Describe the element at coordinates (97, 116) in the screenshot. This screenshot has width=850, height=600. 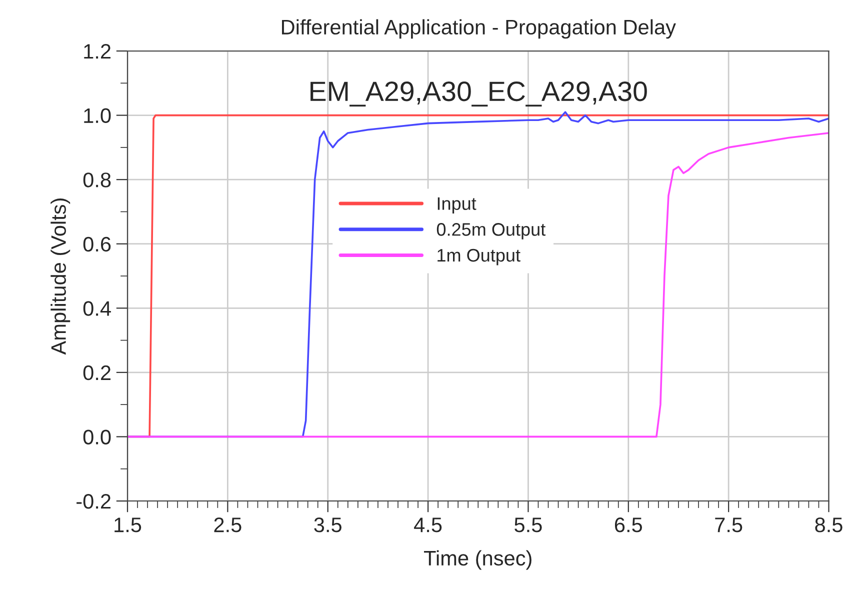
I see `y-tick-label: 1.0` at that location.